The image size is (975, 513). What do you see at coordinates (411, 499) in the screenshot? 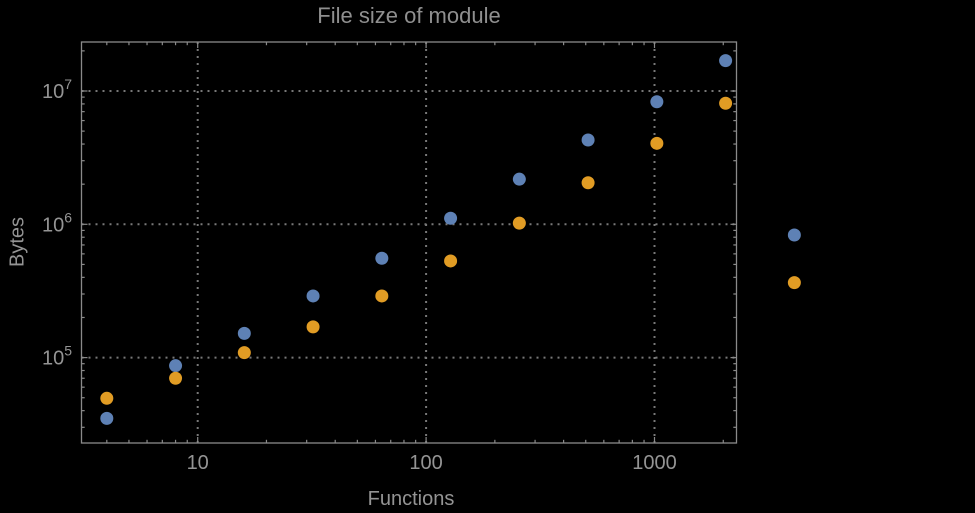
I see `x-axis-label: Functions` at bounding box center [411, 499].